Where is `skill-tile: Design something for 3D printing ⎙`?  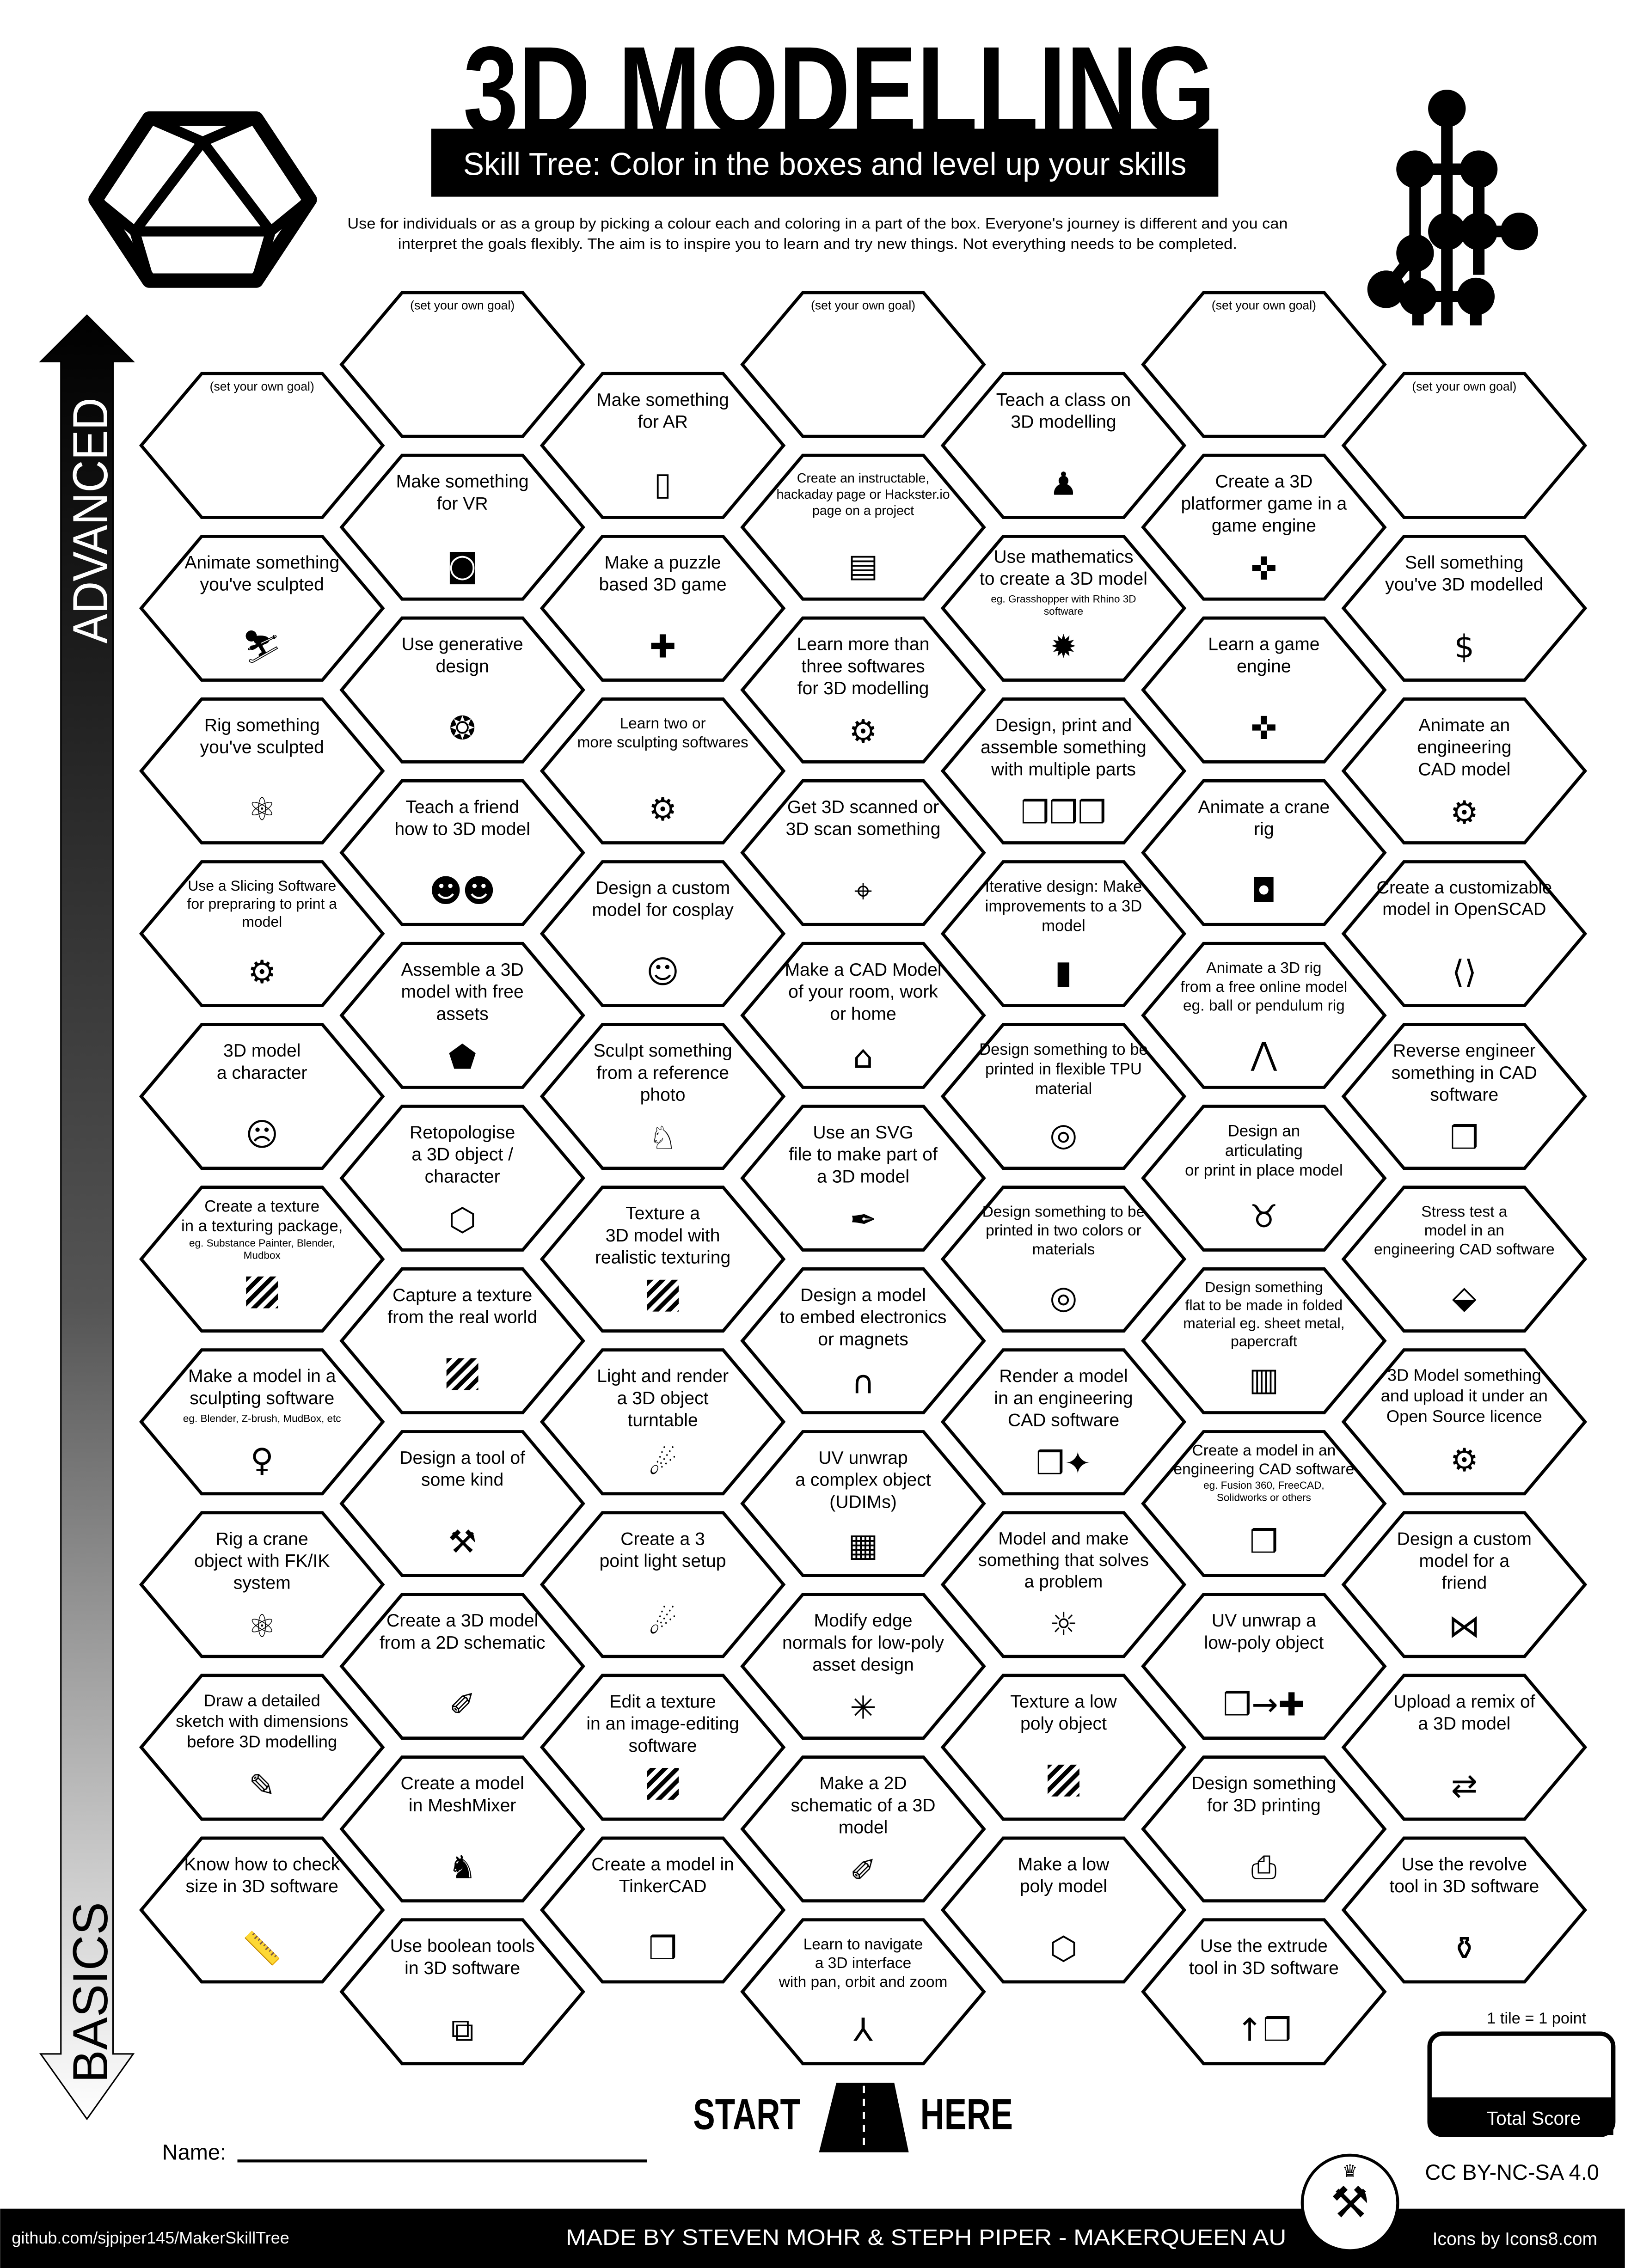 skill-tile: Design something for 3D printing ⎙ is located at coordinates (1264, 1829).